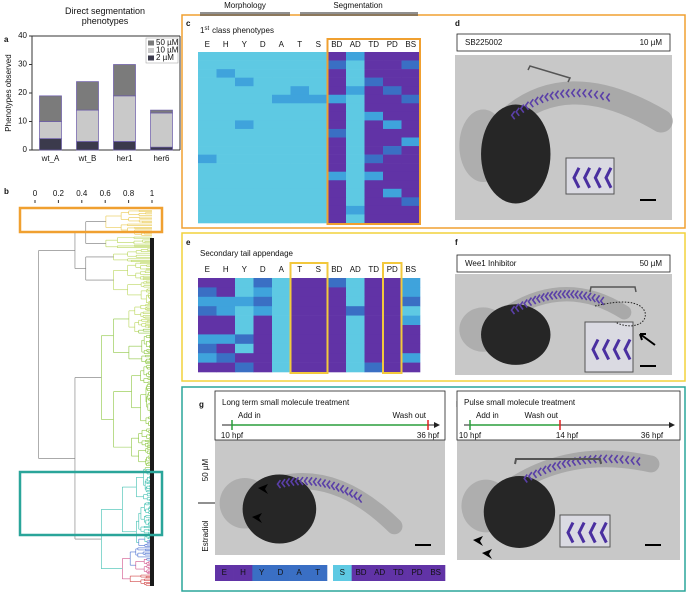 Image resolution: width=687 pixels, height=593 pixels. Describe the element at coordinates (22, 121) in the screenshot. I see `y-tick-label: 10` at that location.